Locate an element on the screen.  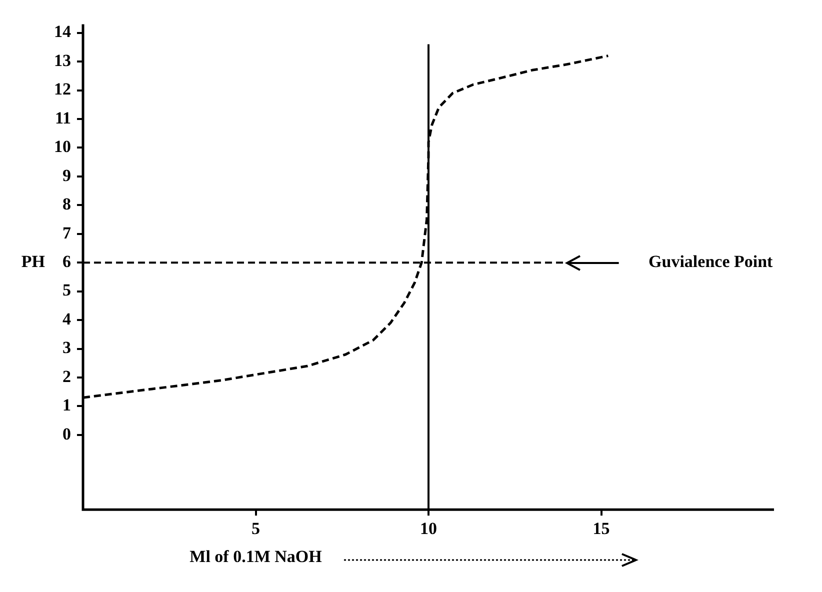
y-tick-label: 1 is located at coordinates (66, 405).